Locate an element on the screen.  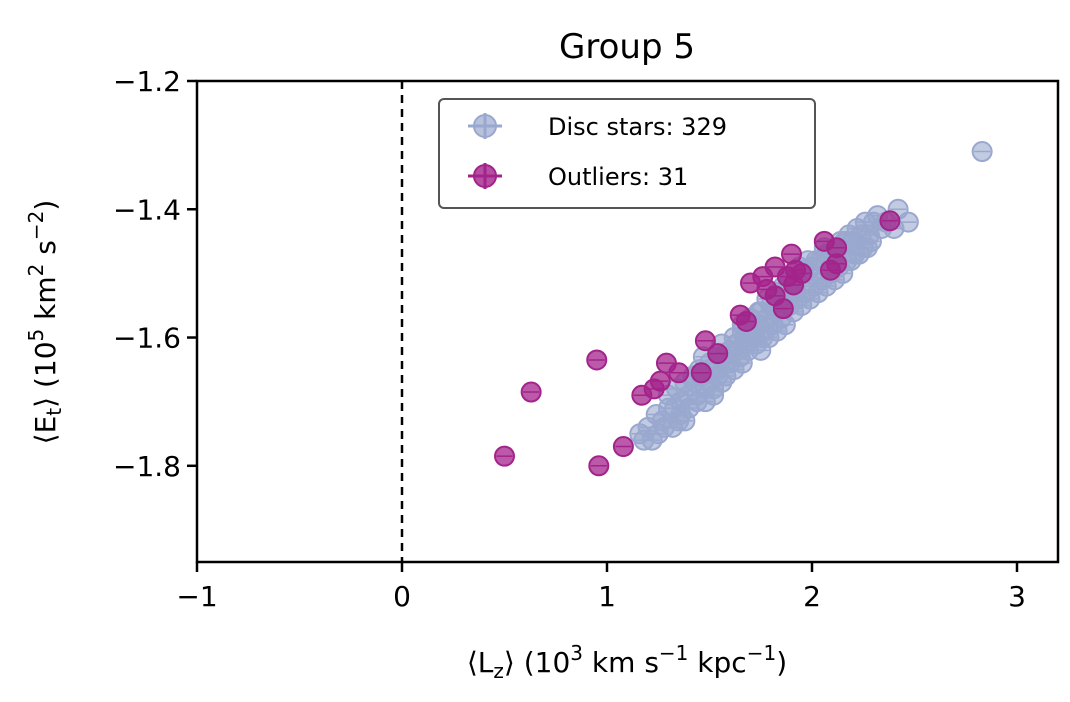
x-axis: −1 0 1 2 3 is located at coordinates (601, 587).